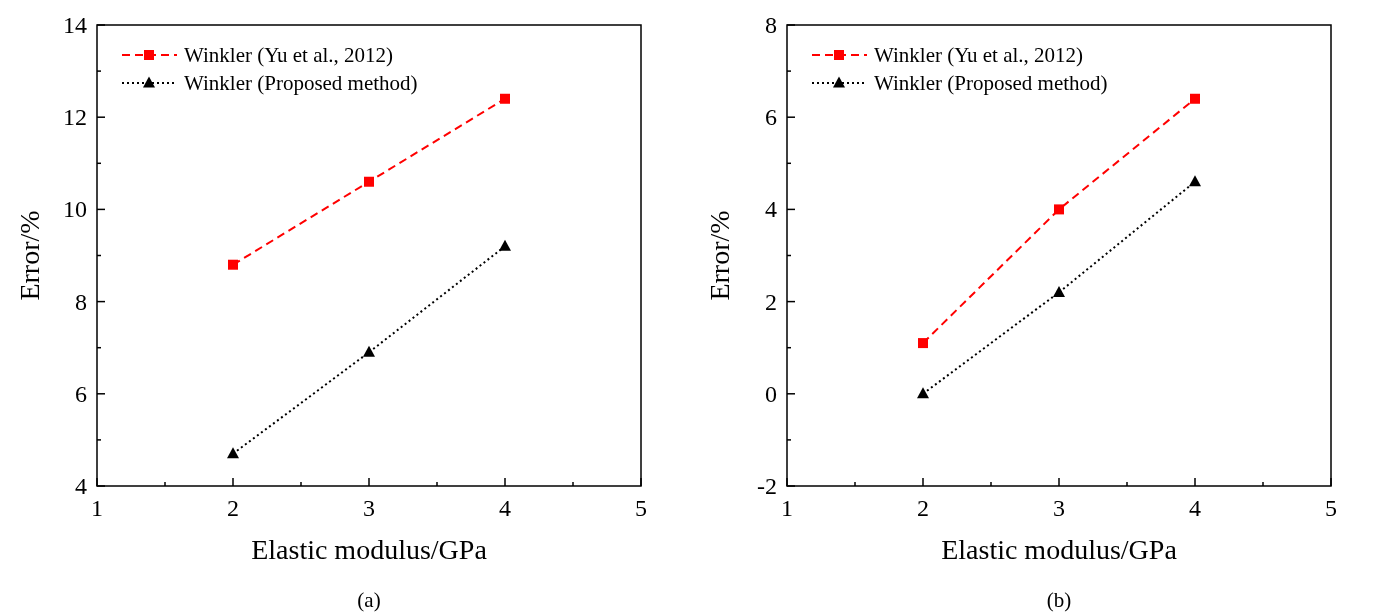 The width and height of the screenshot is (1384, 614). Describe the element at coordinates (767, 486) in the screenshot. I see `y-tick-label: -2` at that location.